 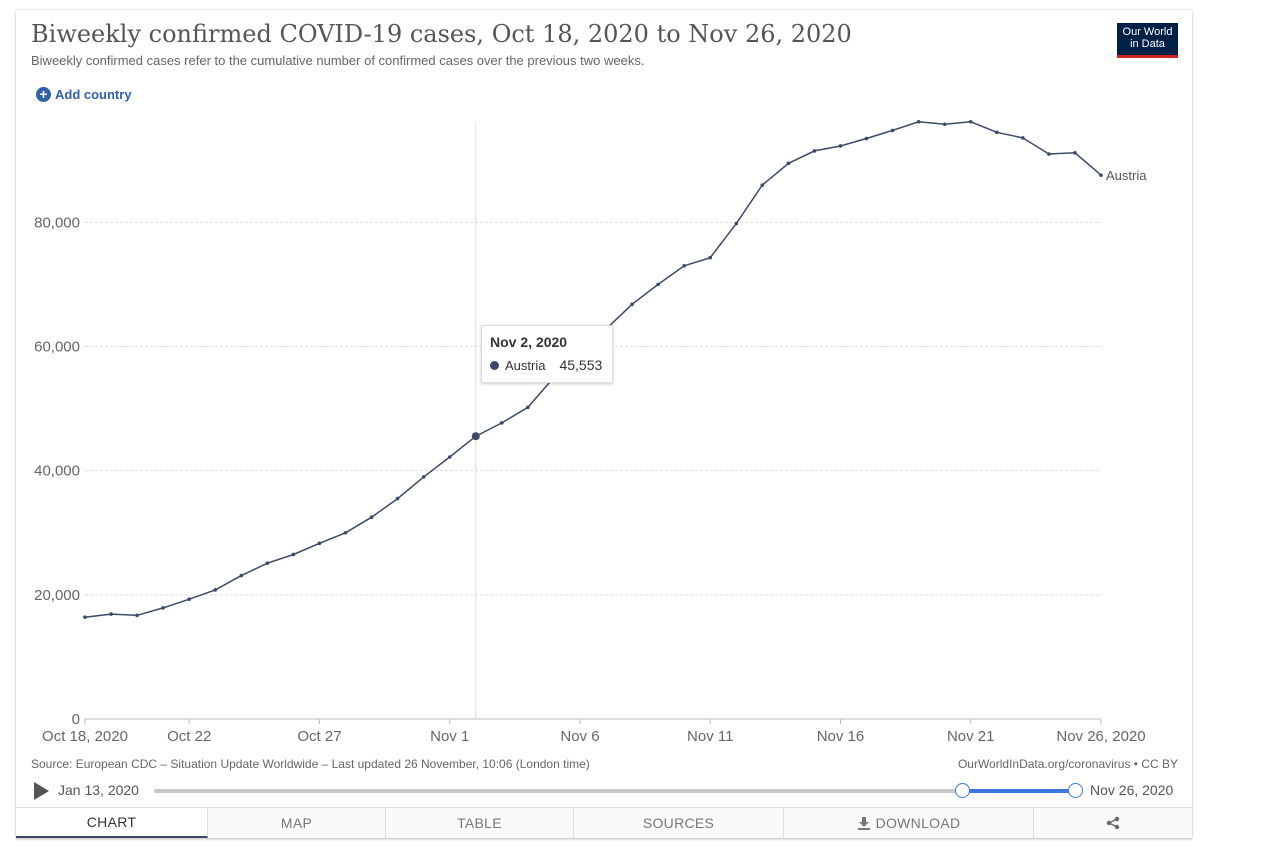 I want to click on tab-table: TABLE, so click(x=480, y=823).